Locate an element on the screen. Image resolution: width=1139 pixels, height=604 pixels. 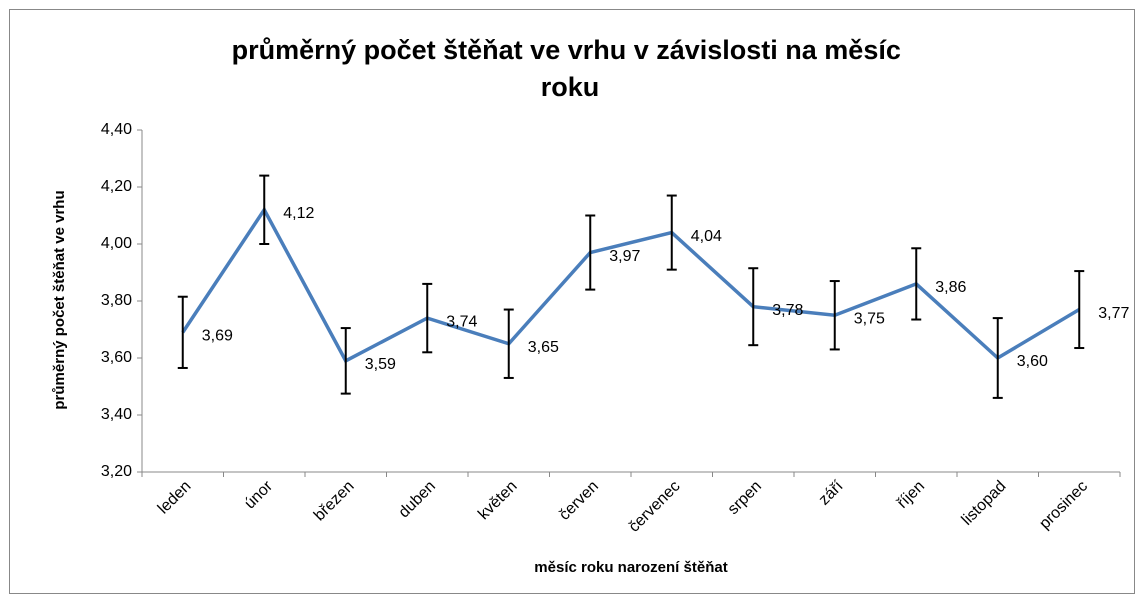
x-axis-title: měsíc roku narození štěňat is located at coordinates (630, 567).